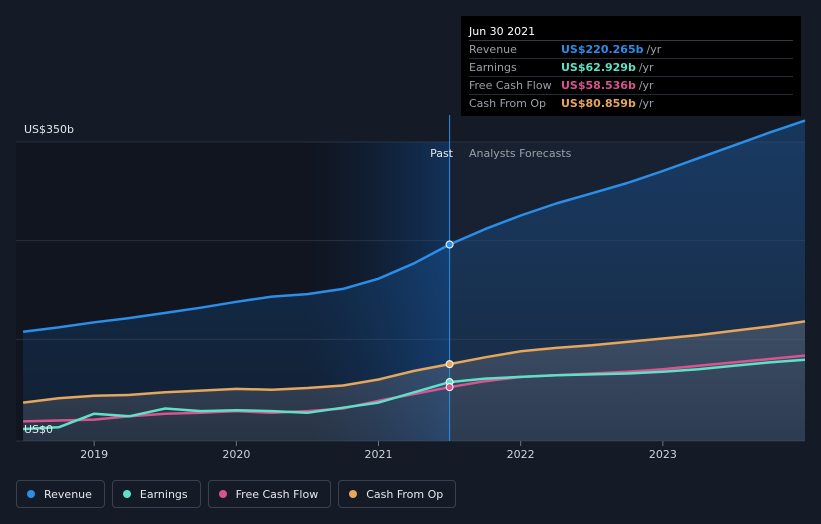  I want to click on x-tick-label: 2022, so click(521, 454).